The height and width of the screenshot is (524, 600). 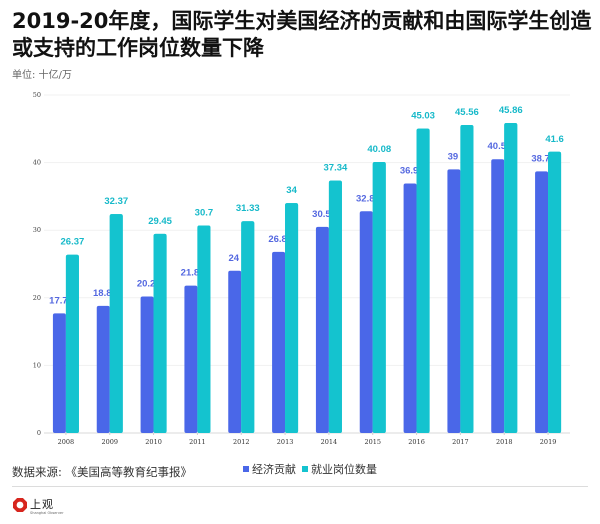 I want to click on data-label-jobs: 30.7, so click(x=204, y=212).